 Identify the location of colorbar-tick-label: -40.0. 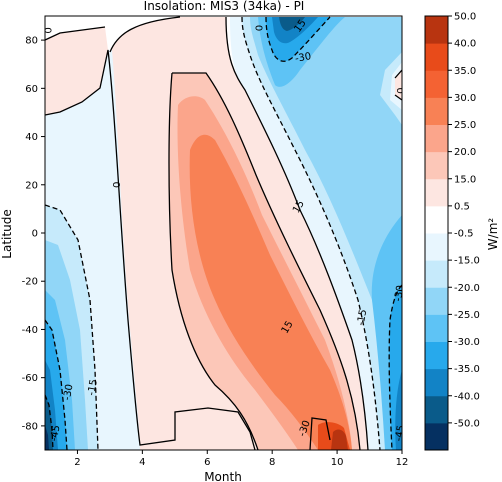
(467, 396).